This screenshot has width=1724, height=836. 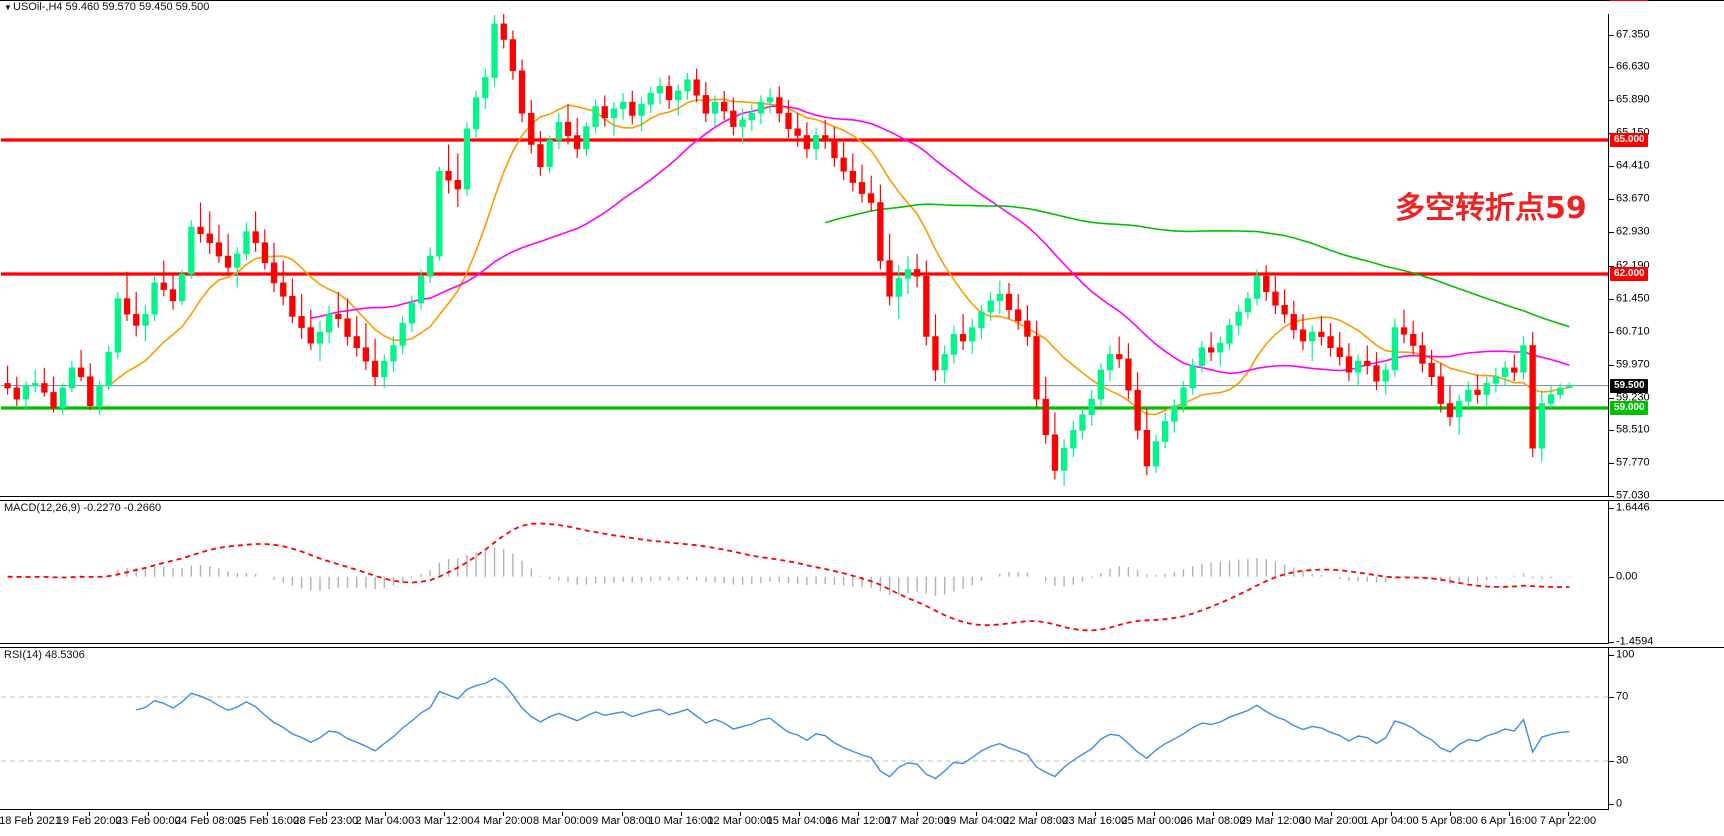 What do you see at coordinates (385, 821) in the screenshot?
I see `time-tick-label: 2 Mar 04:00` at bounding box center [385, 821].